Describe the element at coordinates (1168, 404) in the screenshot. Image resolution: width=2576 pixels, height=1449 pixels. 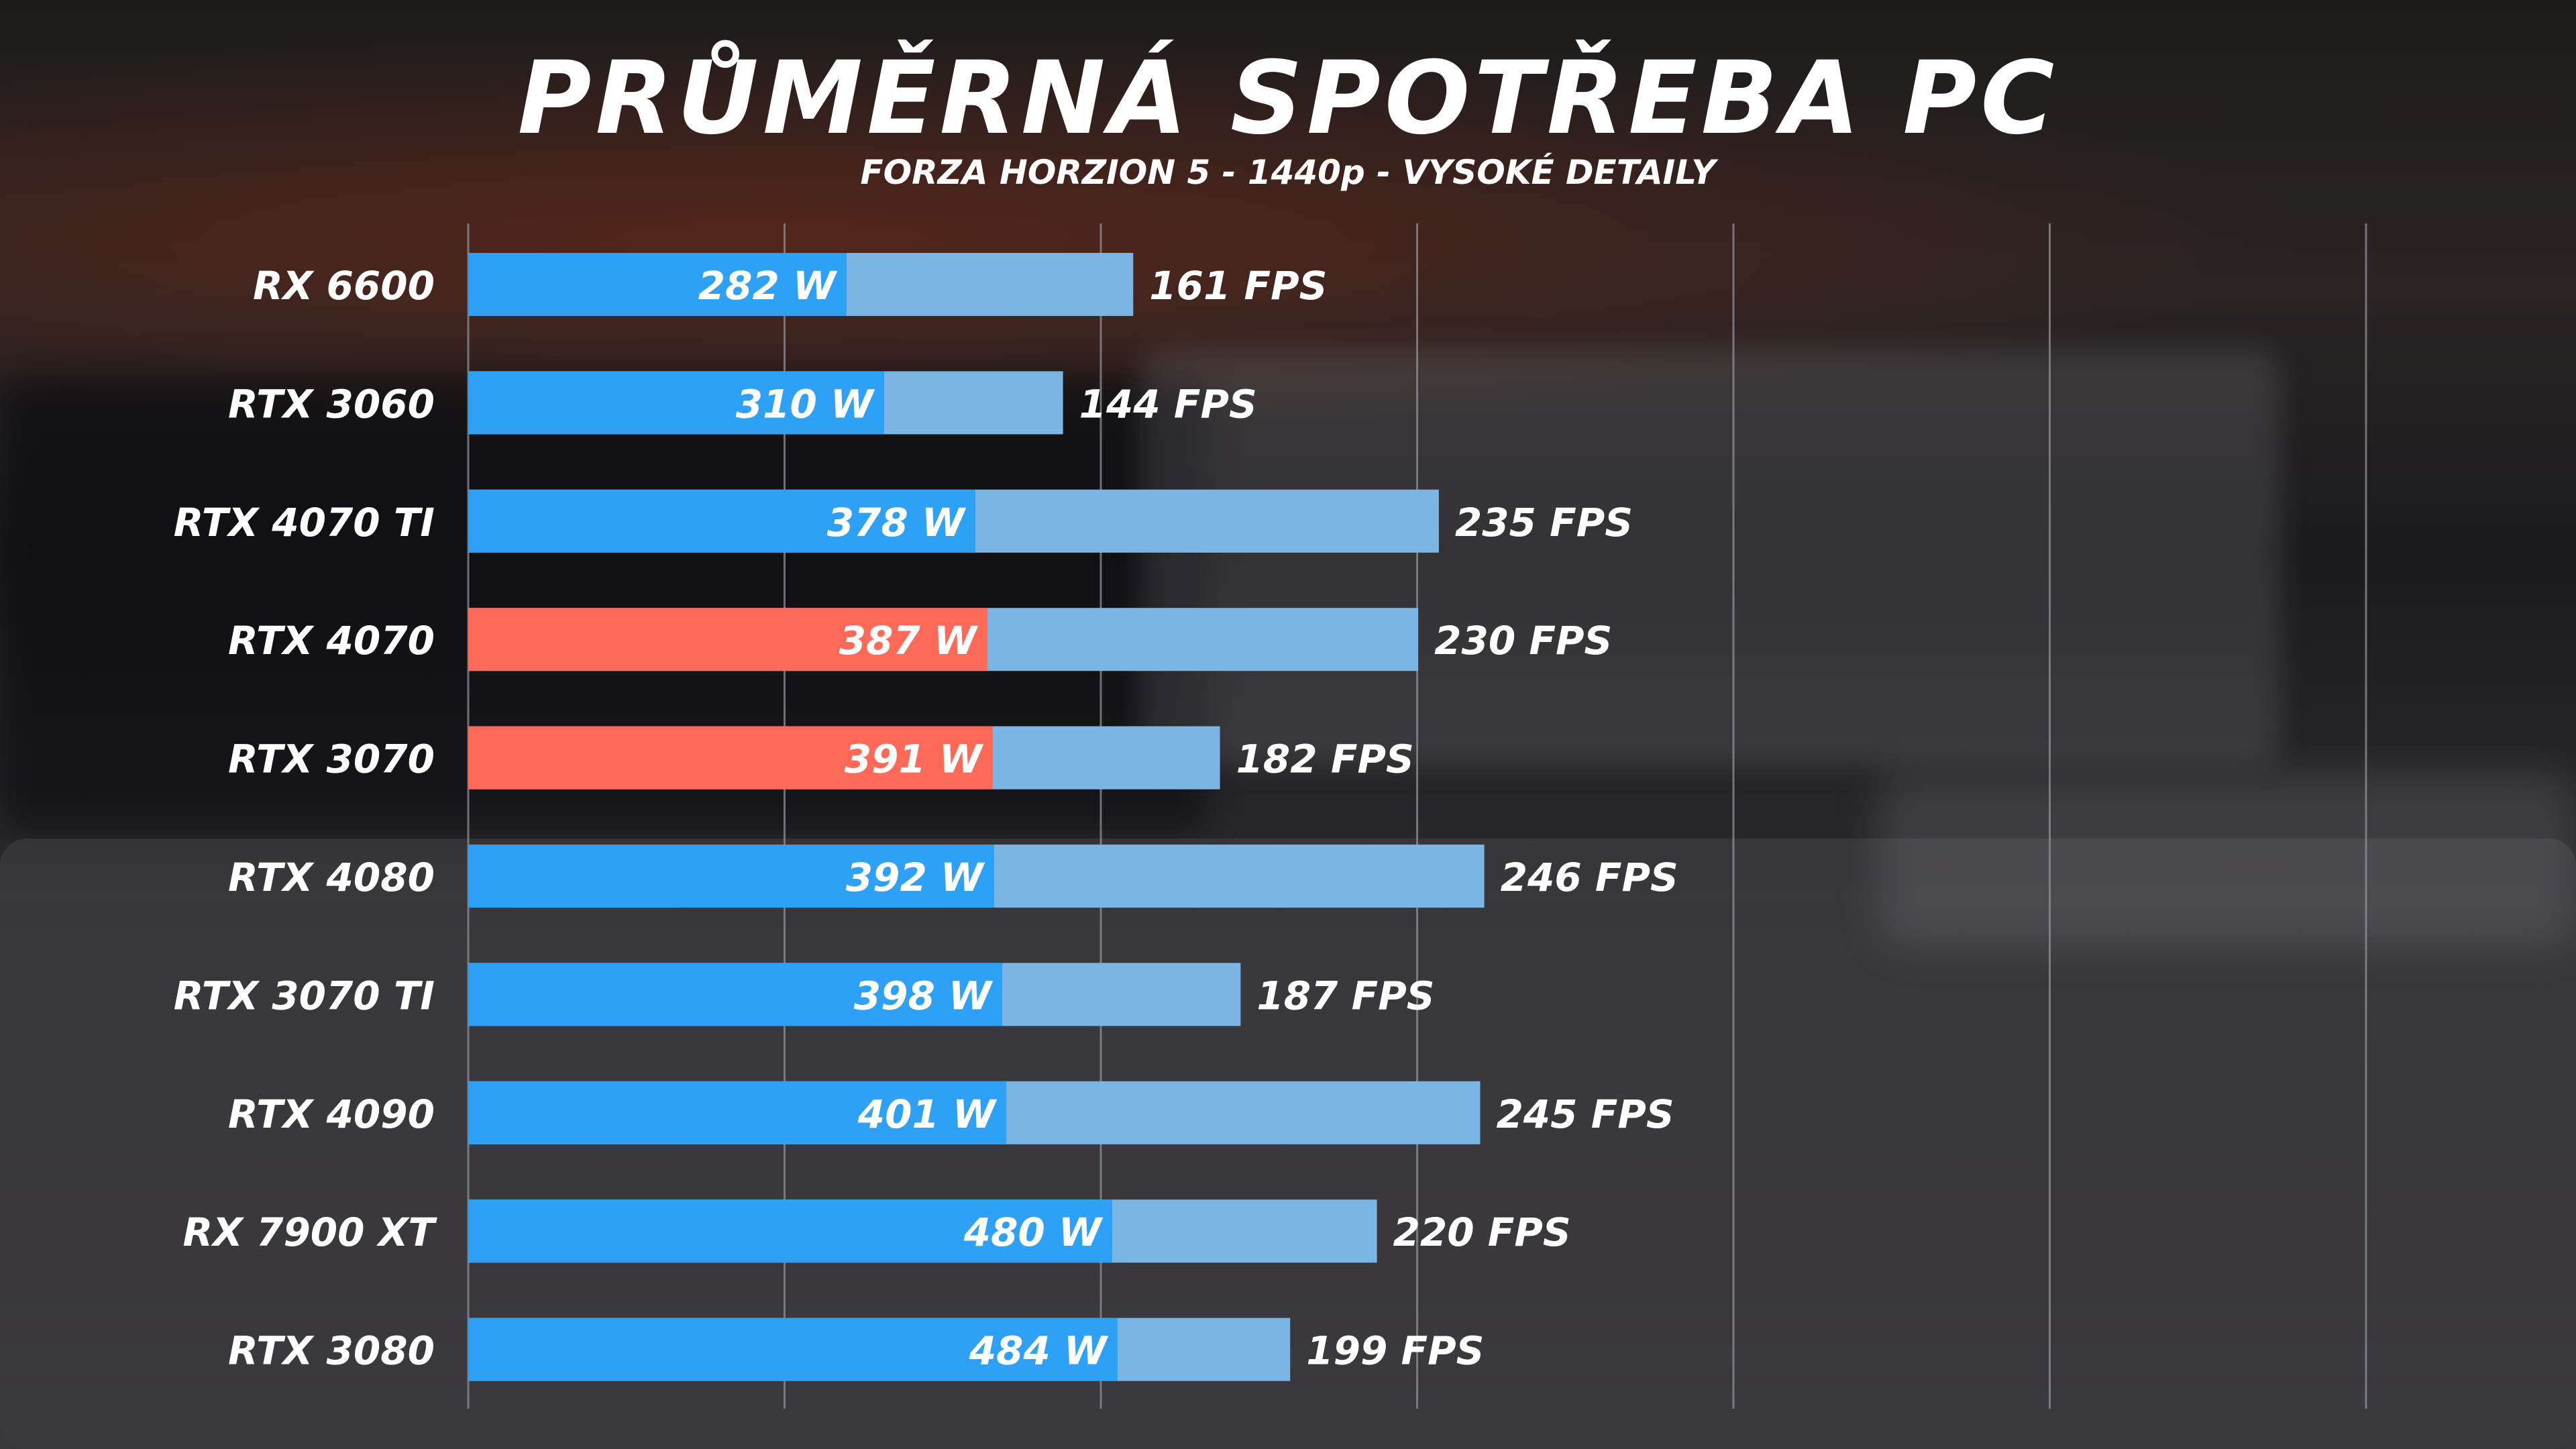
I see `fps-label: 144 FPS` at that location.